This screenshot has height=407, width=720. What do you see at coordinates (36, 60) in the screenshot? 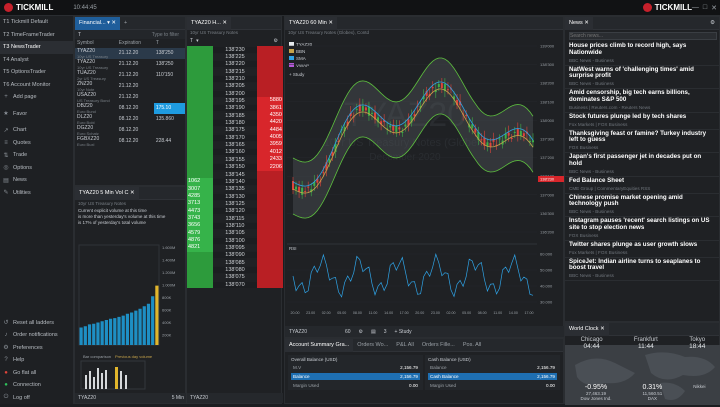
I see `sidebar-item-3: T4 Analyst` at bounding box center [36, 60].